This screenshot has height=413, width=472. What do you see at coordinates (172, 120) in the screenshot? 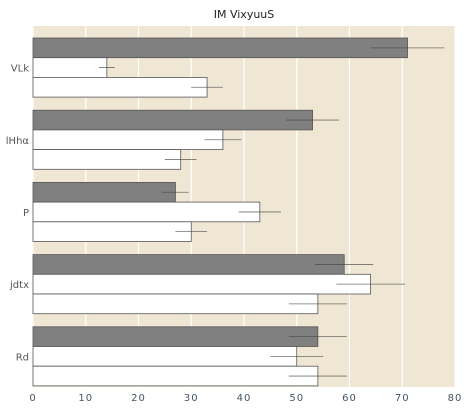
I see `bar-lHhα-s0` at bounding box center [172, 120].